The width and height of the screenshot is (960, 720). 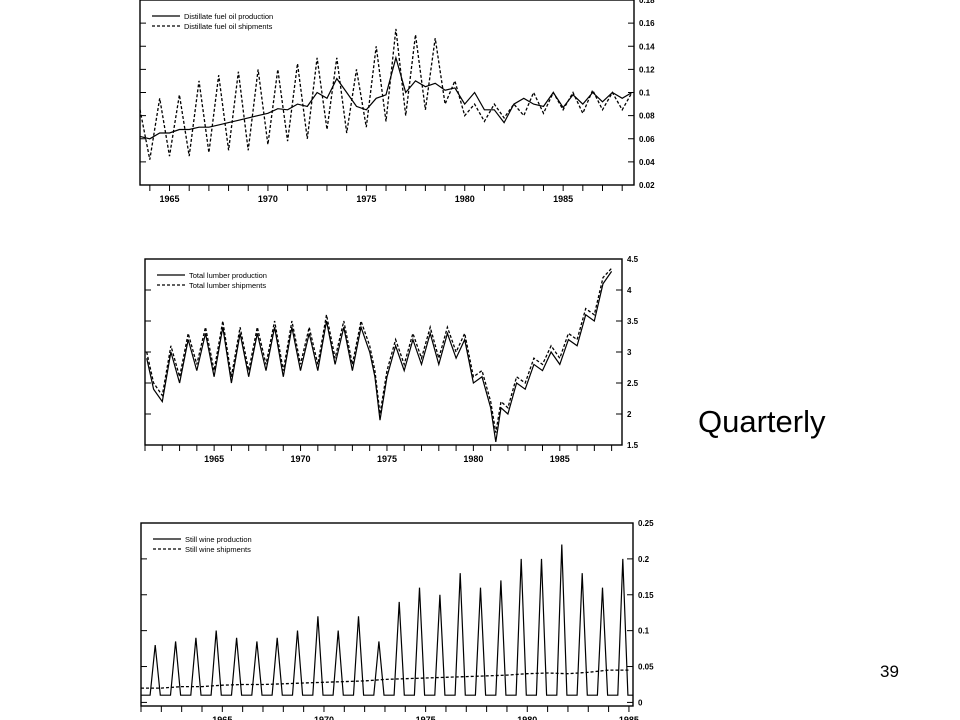 What do you see at coordinates (227, 285) in the screenshot?
I see `legend-label: Total lumber shipments` at bounding box center [227, 285].